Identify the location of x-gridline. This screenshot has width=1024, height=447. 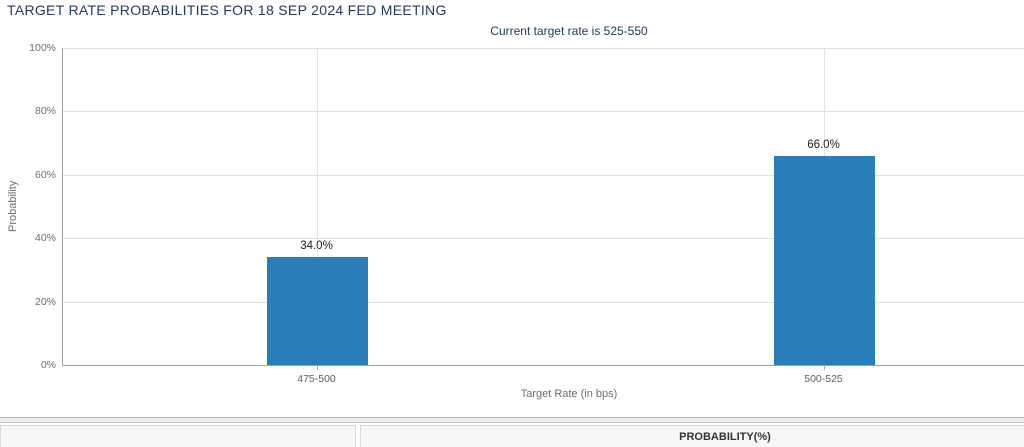
(317, 206).